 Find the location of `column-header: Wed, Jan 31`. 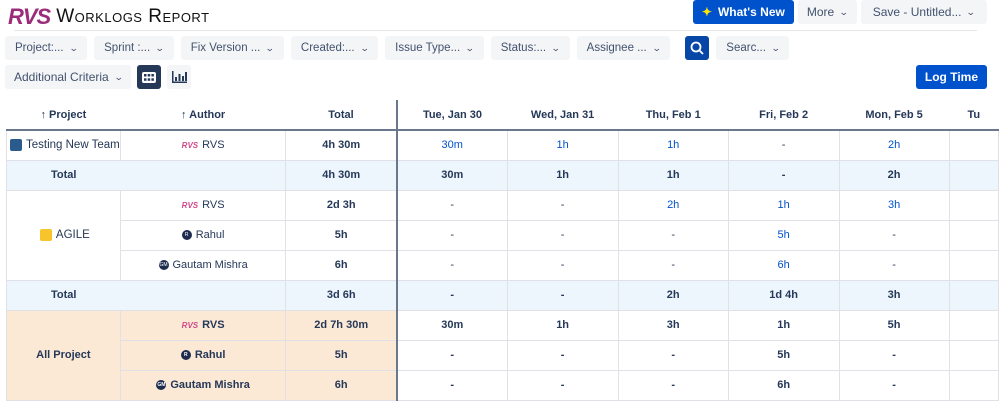

column-header: Wed, Jan 31 is located at coordinates (563, 115).